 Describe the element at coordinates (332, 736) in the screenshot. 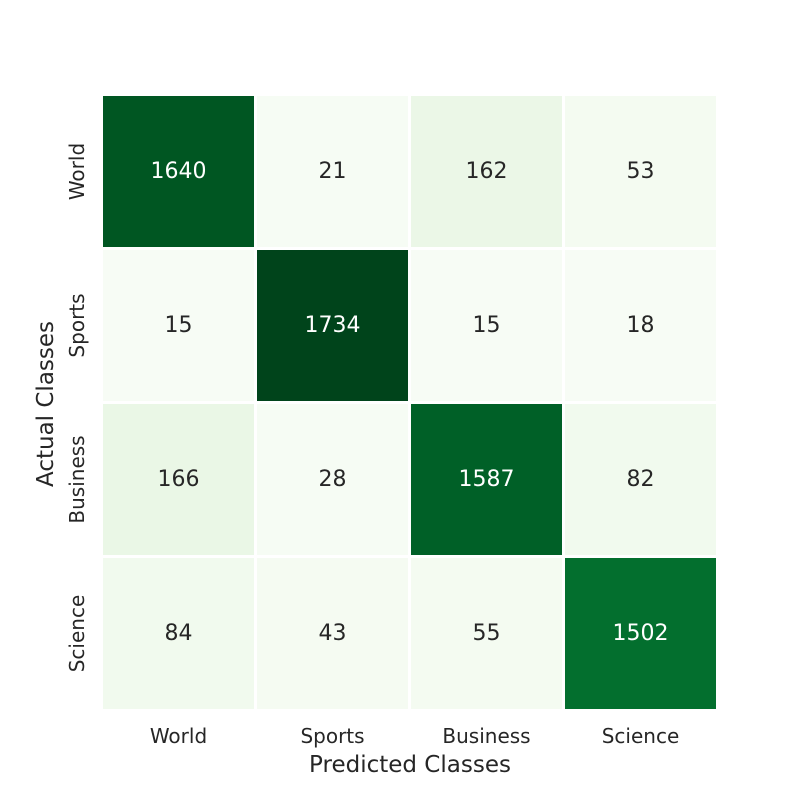

I see `x-tick-label: Sports` at that location.